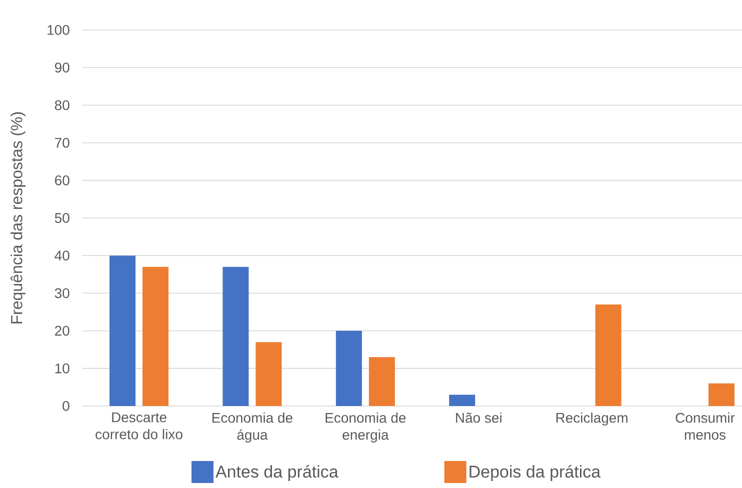 The width and height of the screenshot is (742, 488). What do you see at coordinates (705, 426) in the screenshot?
I see `x-tick-label: Consumir menos` at bounding box center [705, 426].